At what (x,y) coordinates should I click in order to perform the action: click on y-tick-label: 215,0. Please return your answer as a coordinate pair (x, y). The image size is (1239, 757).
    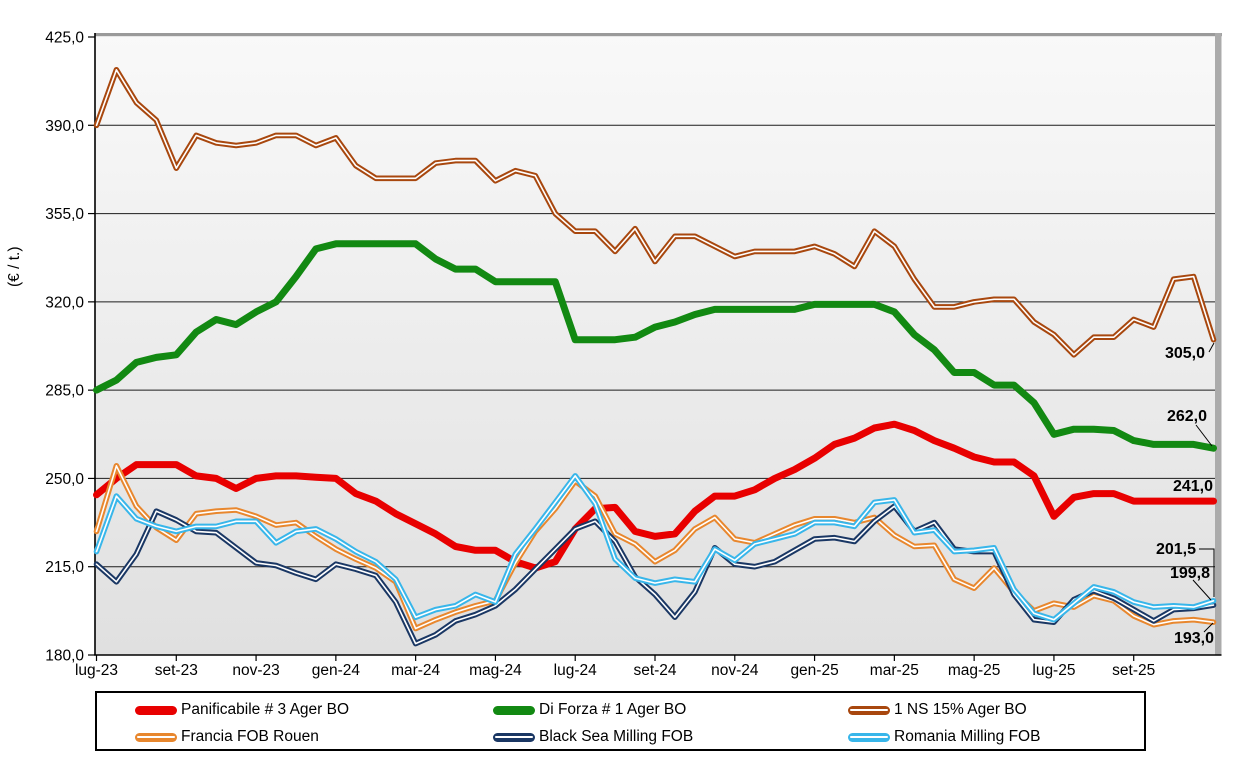
    Looking at the image, I should click on (64, 567).